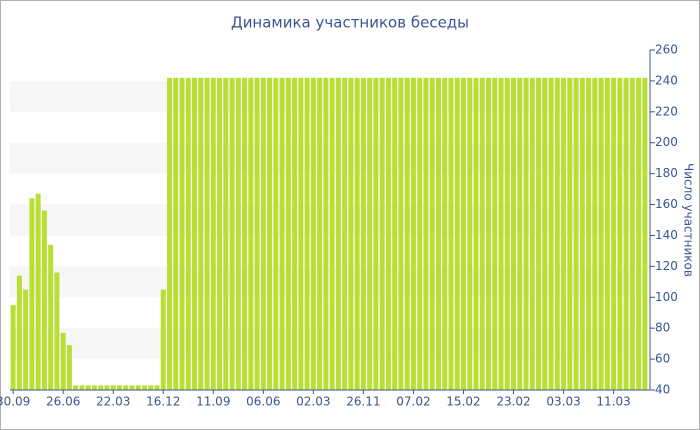 Image resolution: width=700 pixels, height=430 pixels. I want to click on x-tick-label: 22.03, so click(113, 402).